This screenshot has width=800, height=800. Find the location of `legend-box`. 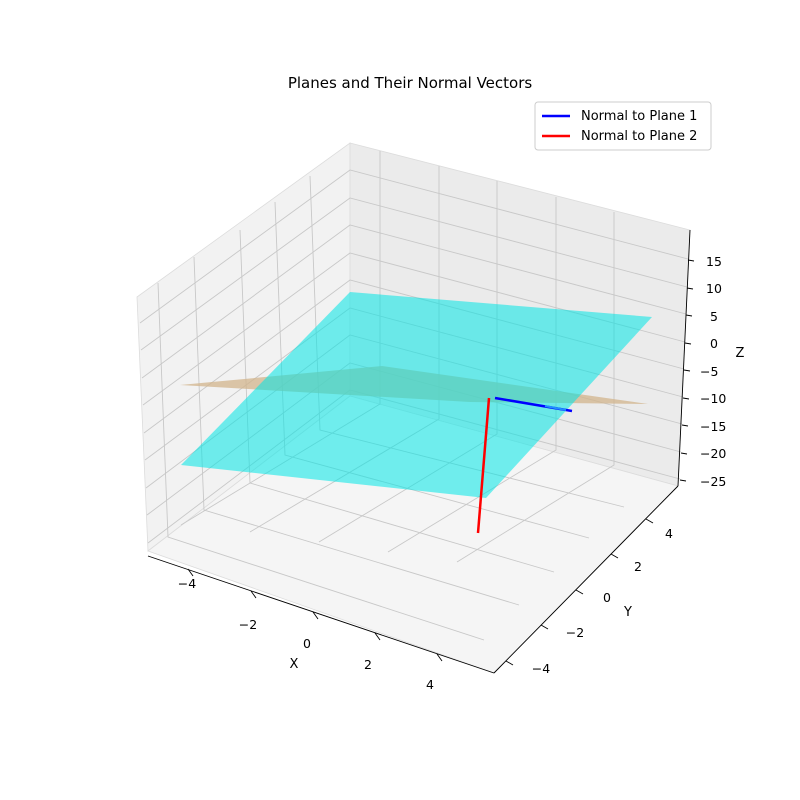

legend-box is located at coordinates (623, 126).